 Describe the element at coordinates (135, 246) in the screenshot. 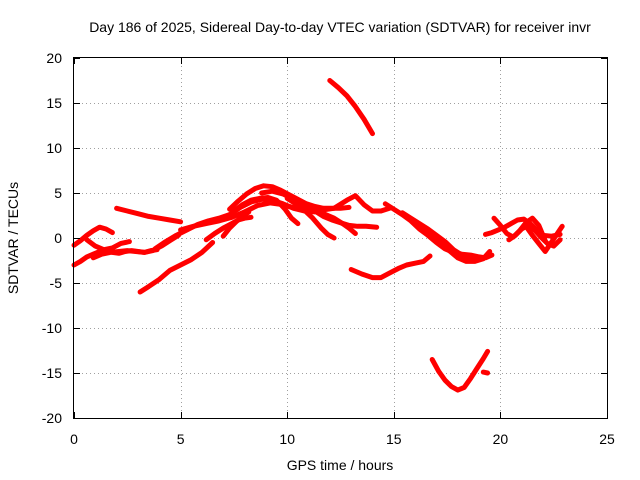

I see `series-line-s4` at that location.